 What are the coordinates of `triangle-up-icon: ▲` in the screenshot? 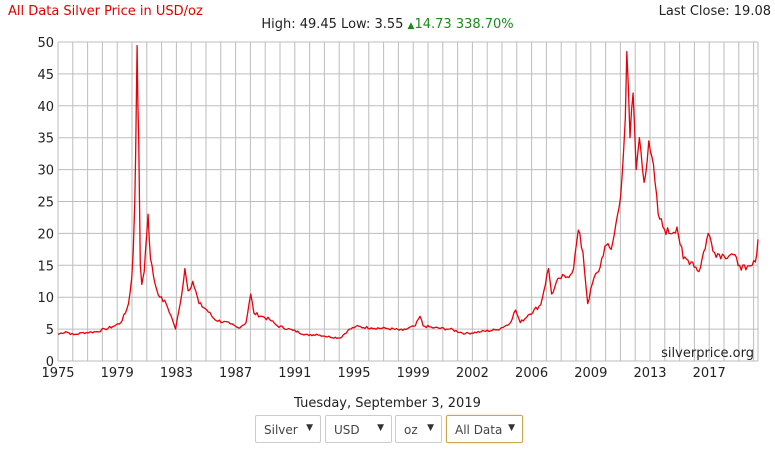 It's located at (411, 26).